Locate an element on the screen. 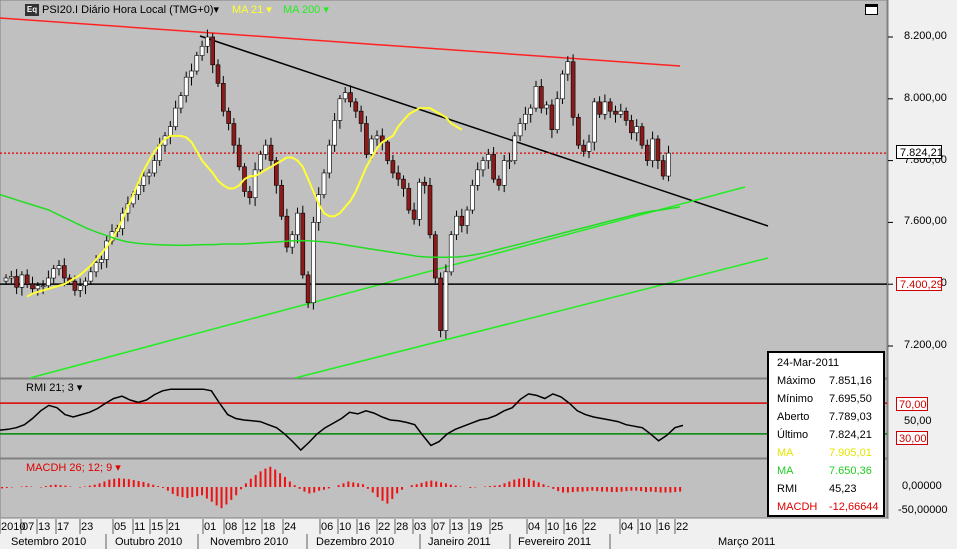  x-day-label: 01 is located at coordinates (210, 527).